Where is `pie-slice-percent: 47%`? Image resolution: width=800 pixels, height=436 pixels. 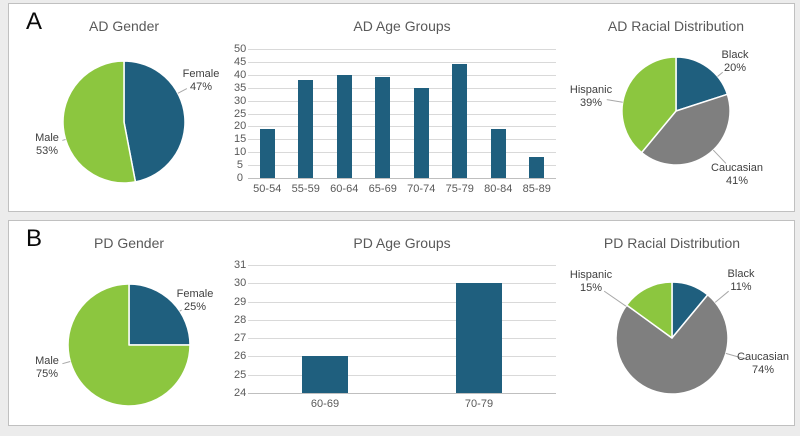
pie-slice-percent: 47% is located at coordinates (201, 87).